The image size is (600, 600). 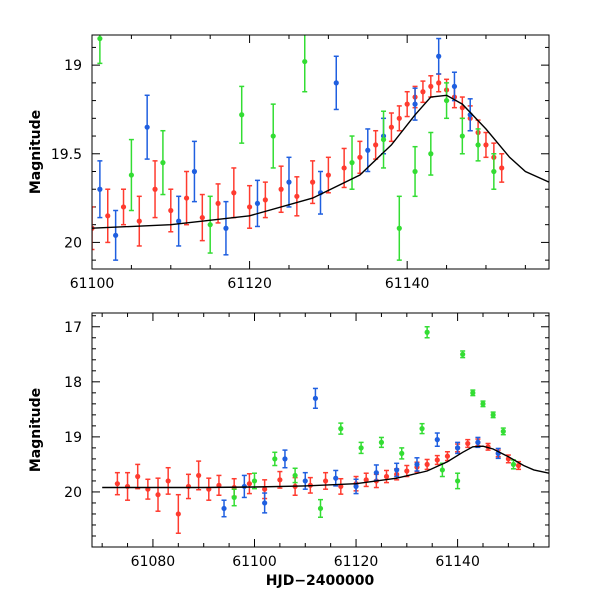 What do you see at coordinates (254, 562) in the screenshot?
I see `x-tick-label: 61100` at bounding box center [254, 562].